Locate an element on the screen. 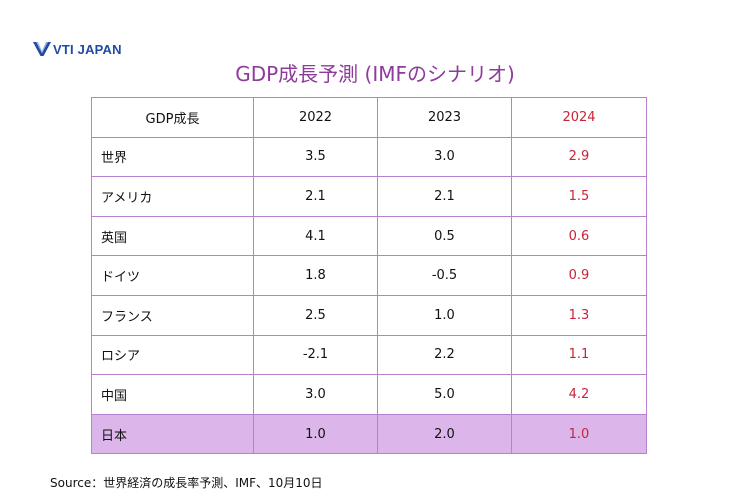 This screenshot has width=750, height=500. cell-2023: 5.0 is located at coordinates (444, 394).